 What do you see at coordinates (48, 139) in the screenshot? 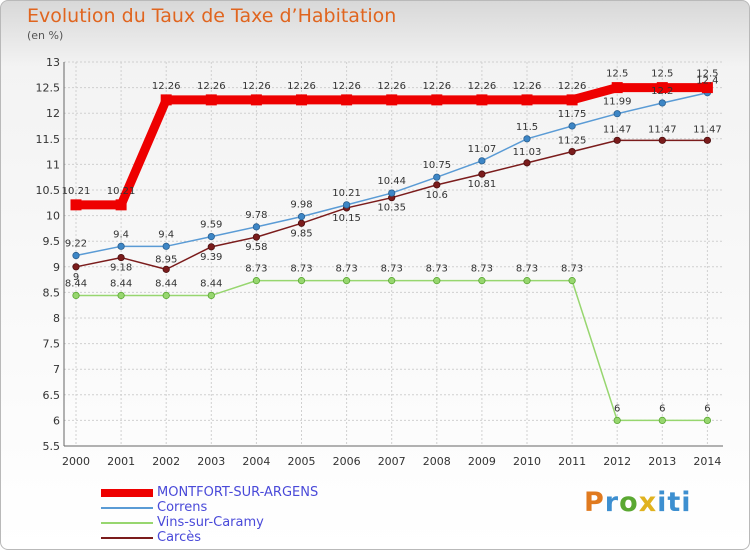
I see `y-tick-label: 11.5` at bounding box center [48, 139].